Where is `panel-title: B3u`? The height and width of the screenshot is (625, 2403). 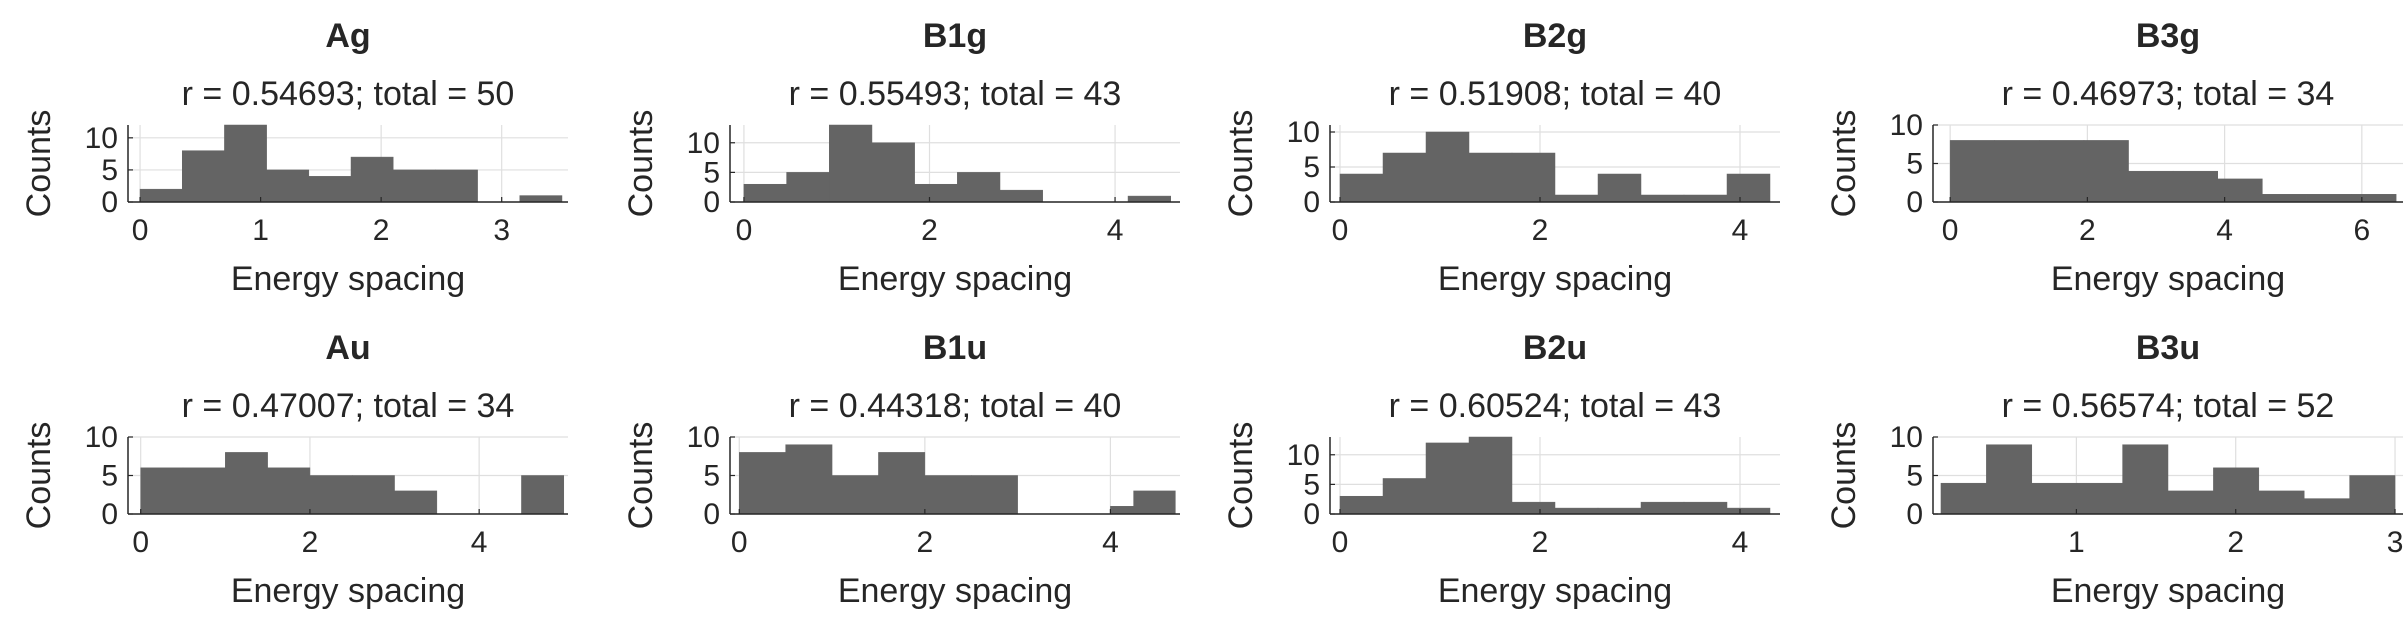 panel-title: B3u is located at coordinates (2168, 348).